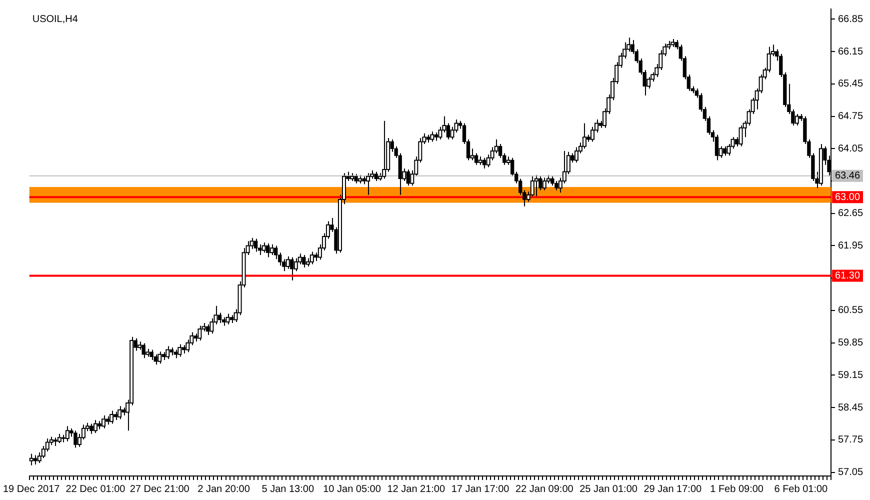 The width and height of the screenshot is (870, 500). What do you see at coordinates (96, 489) in the screenshot?
I see `x-tick-label: 22 Dec 01:00` at bounding box center [96, 489].